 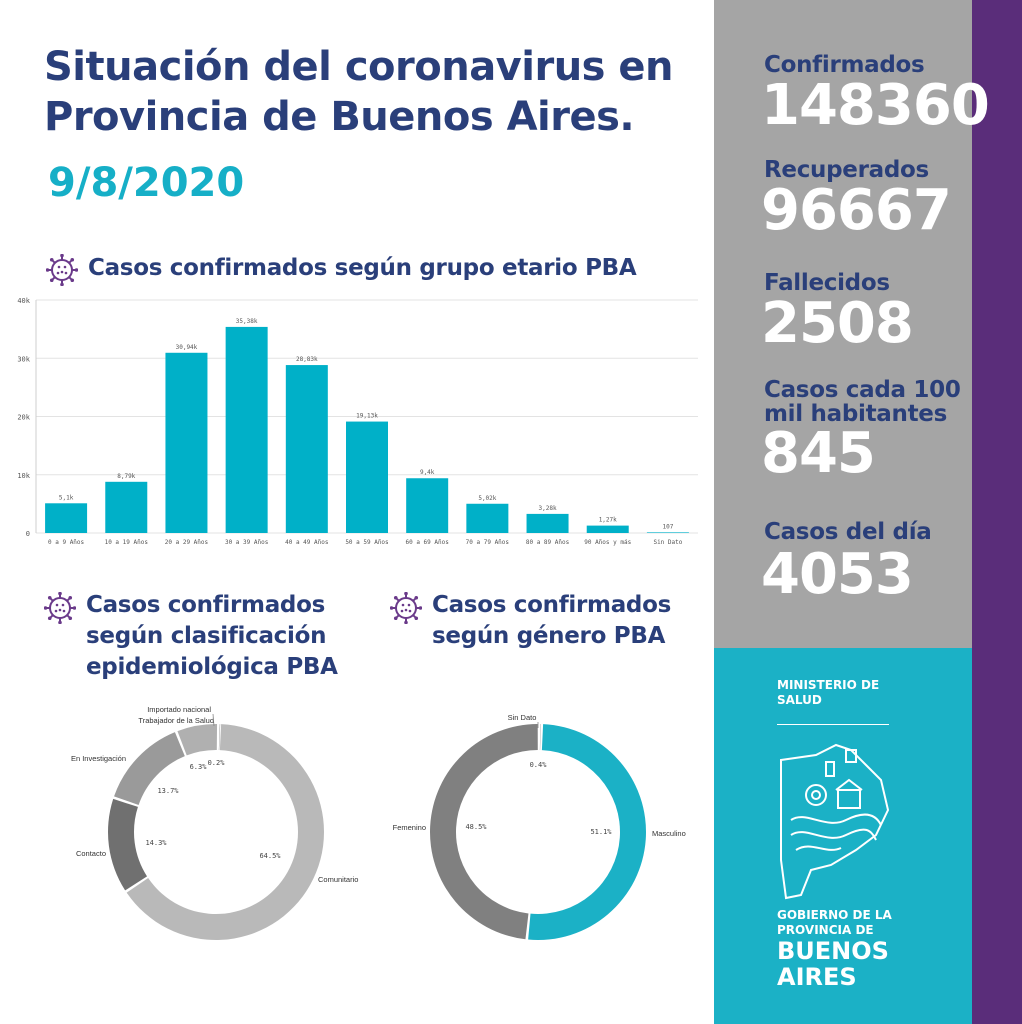 I want to click on slice-value-label: 0.2%, so click(x=217, y=763).